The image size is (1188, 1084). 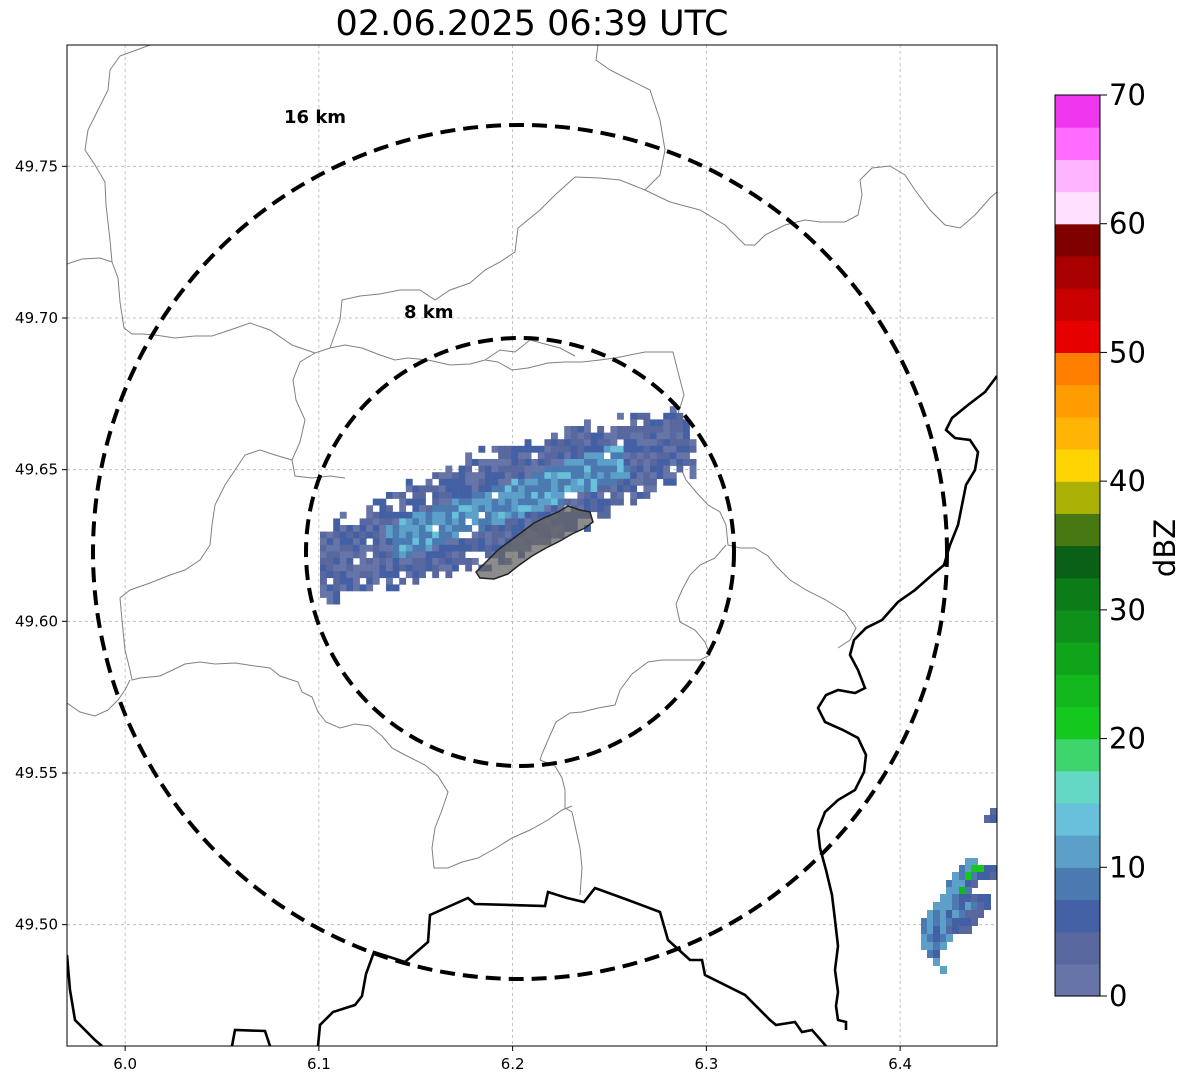 What do you see at coordinates (1118, 545) in the screenshot?
I see `colorbar: 0 10 20 30 40 50 60 70 dBZ` at bounding box center [1118, 545].